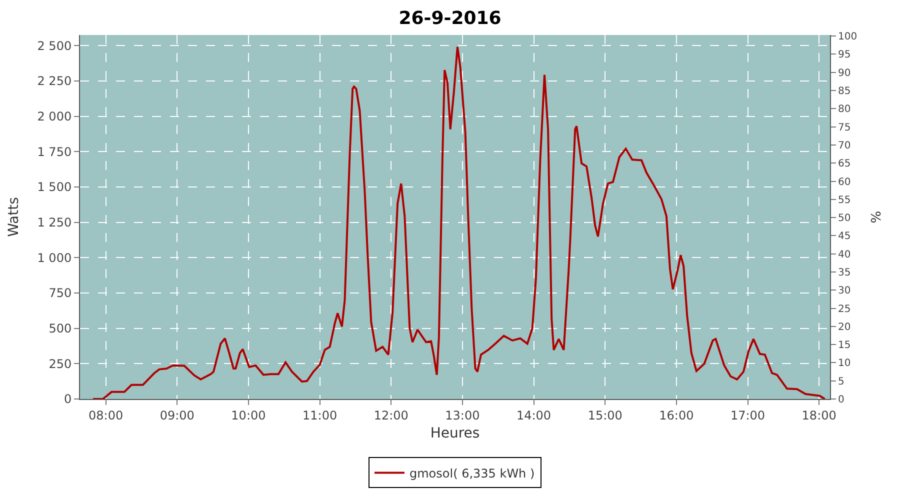  What do you see at coordinates (877, 217) in the screenshot?
I see `y2-axis-title: %` at bounding box center [877, 217].